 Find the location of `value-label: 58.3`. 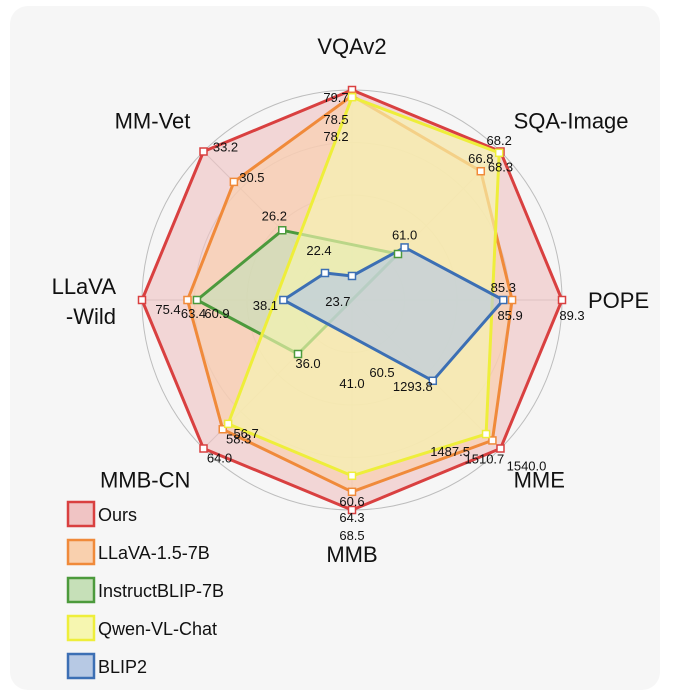

value-label: 58.3 is located at coordinates (238, 438).